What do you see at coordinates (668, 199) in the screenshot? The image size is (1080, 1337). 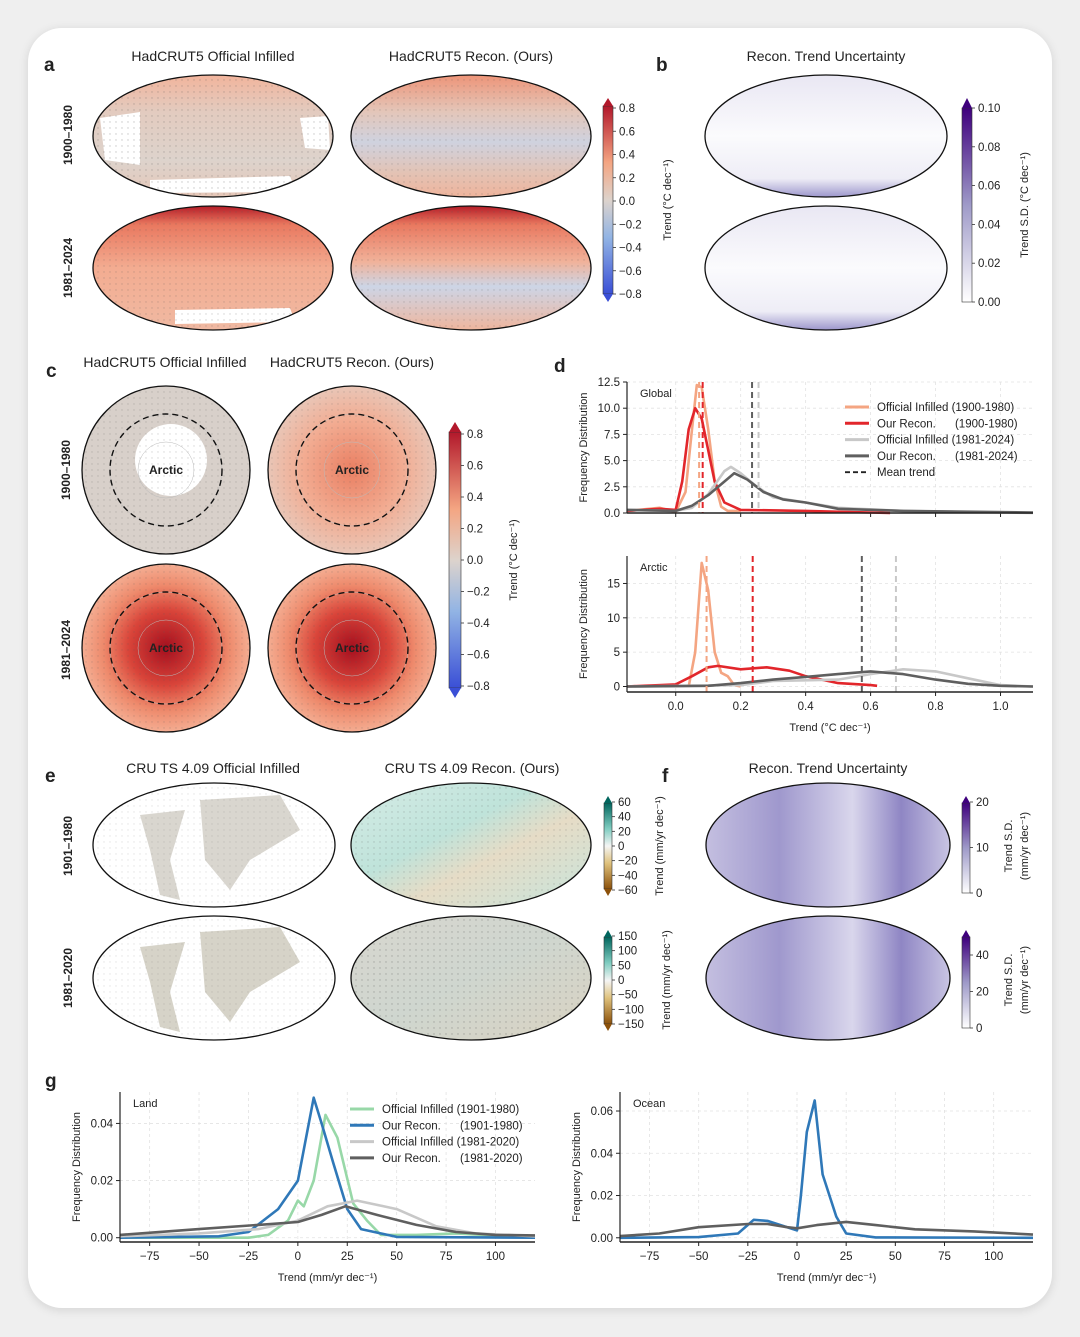 I see `colorbar-a-label: Trend (°C dec⁻¹)` at bounding box center [668, 199].